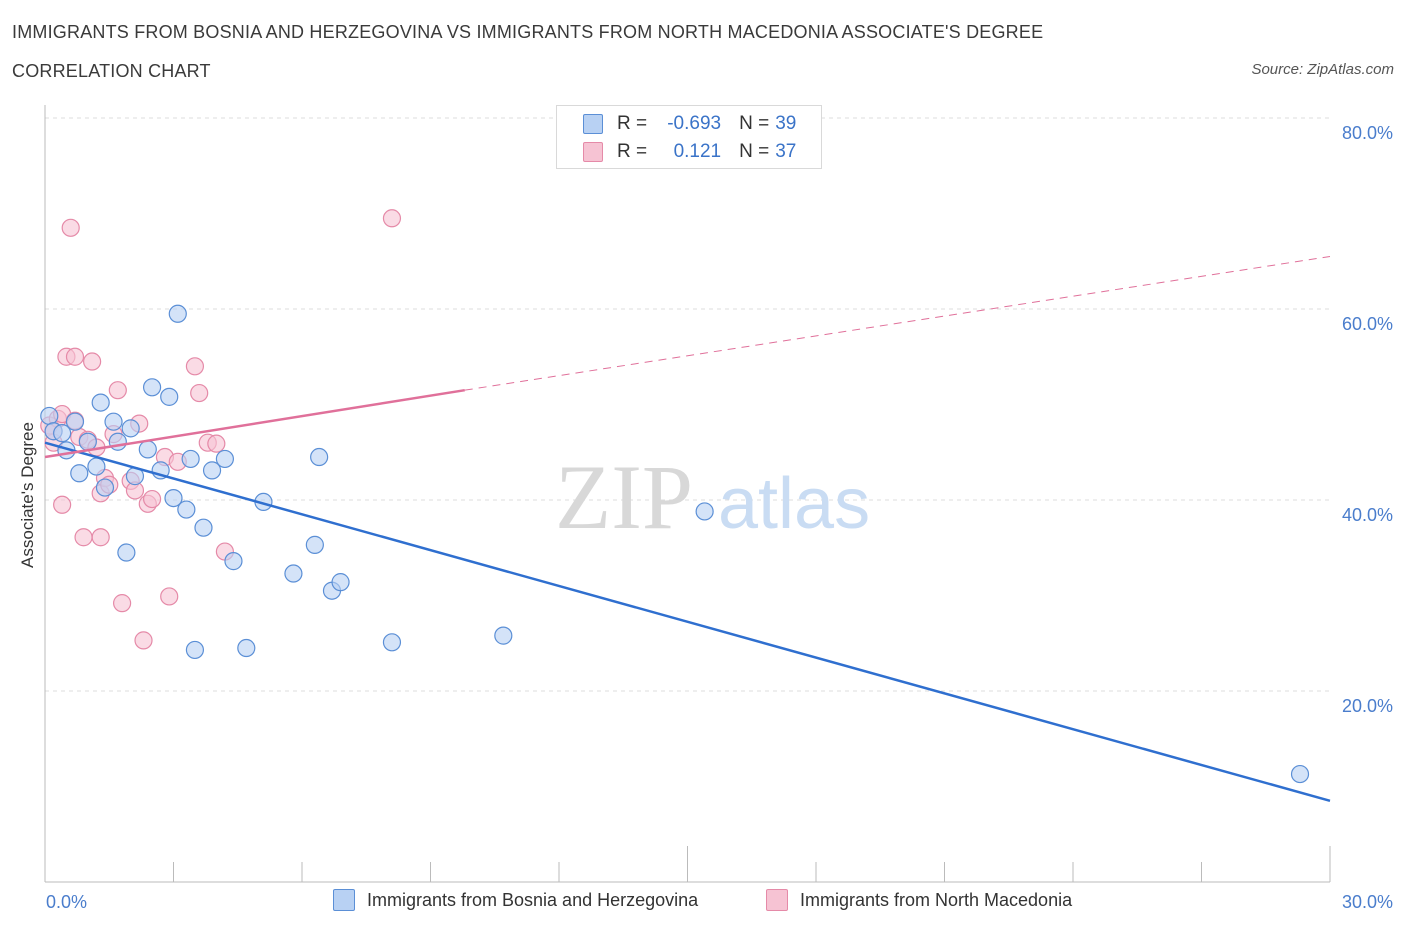  I want to click on watermark-zip: ZIP, so click(624, 497).